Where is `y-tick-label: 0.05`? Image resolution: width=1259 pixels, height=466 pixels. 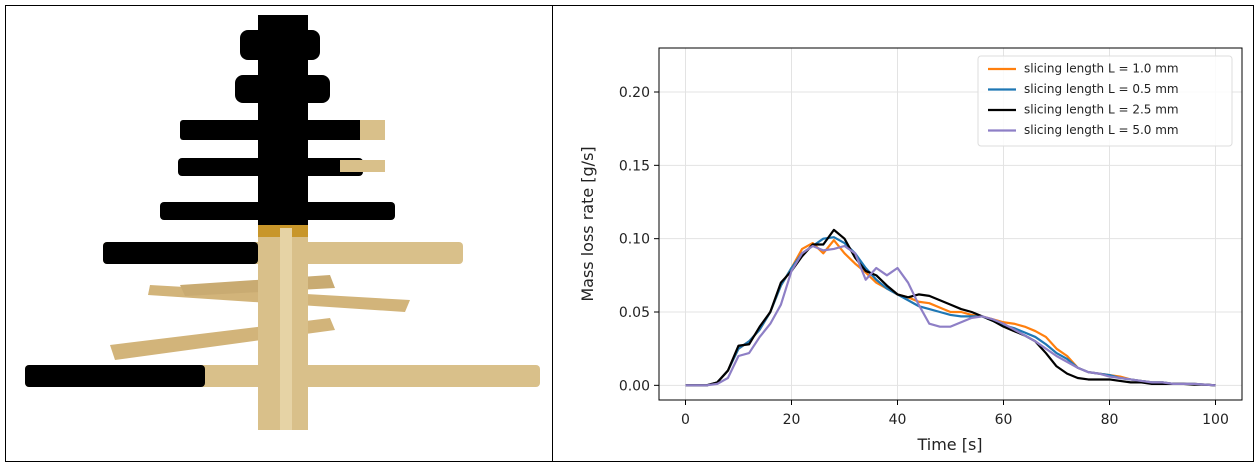
y-tick-label: 0.05 is located at coordinates (634, 313).